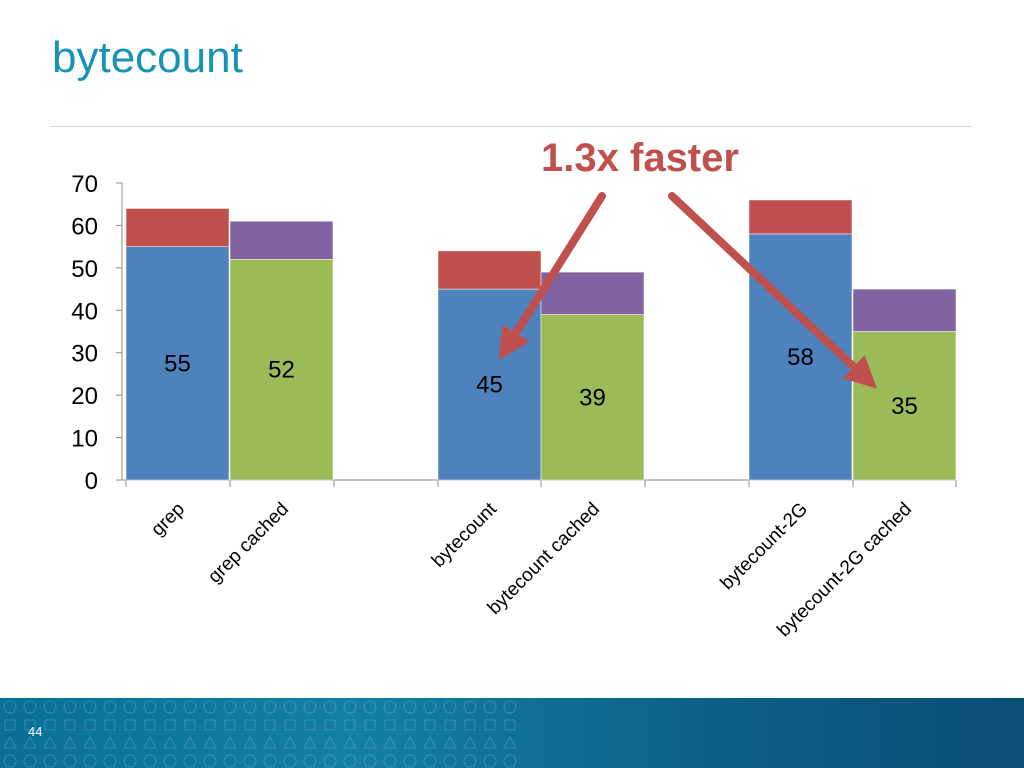 The height and width of the screenshot is (768, 1024). I want to click on y-tick-label: 30, so click(84, 354).